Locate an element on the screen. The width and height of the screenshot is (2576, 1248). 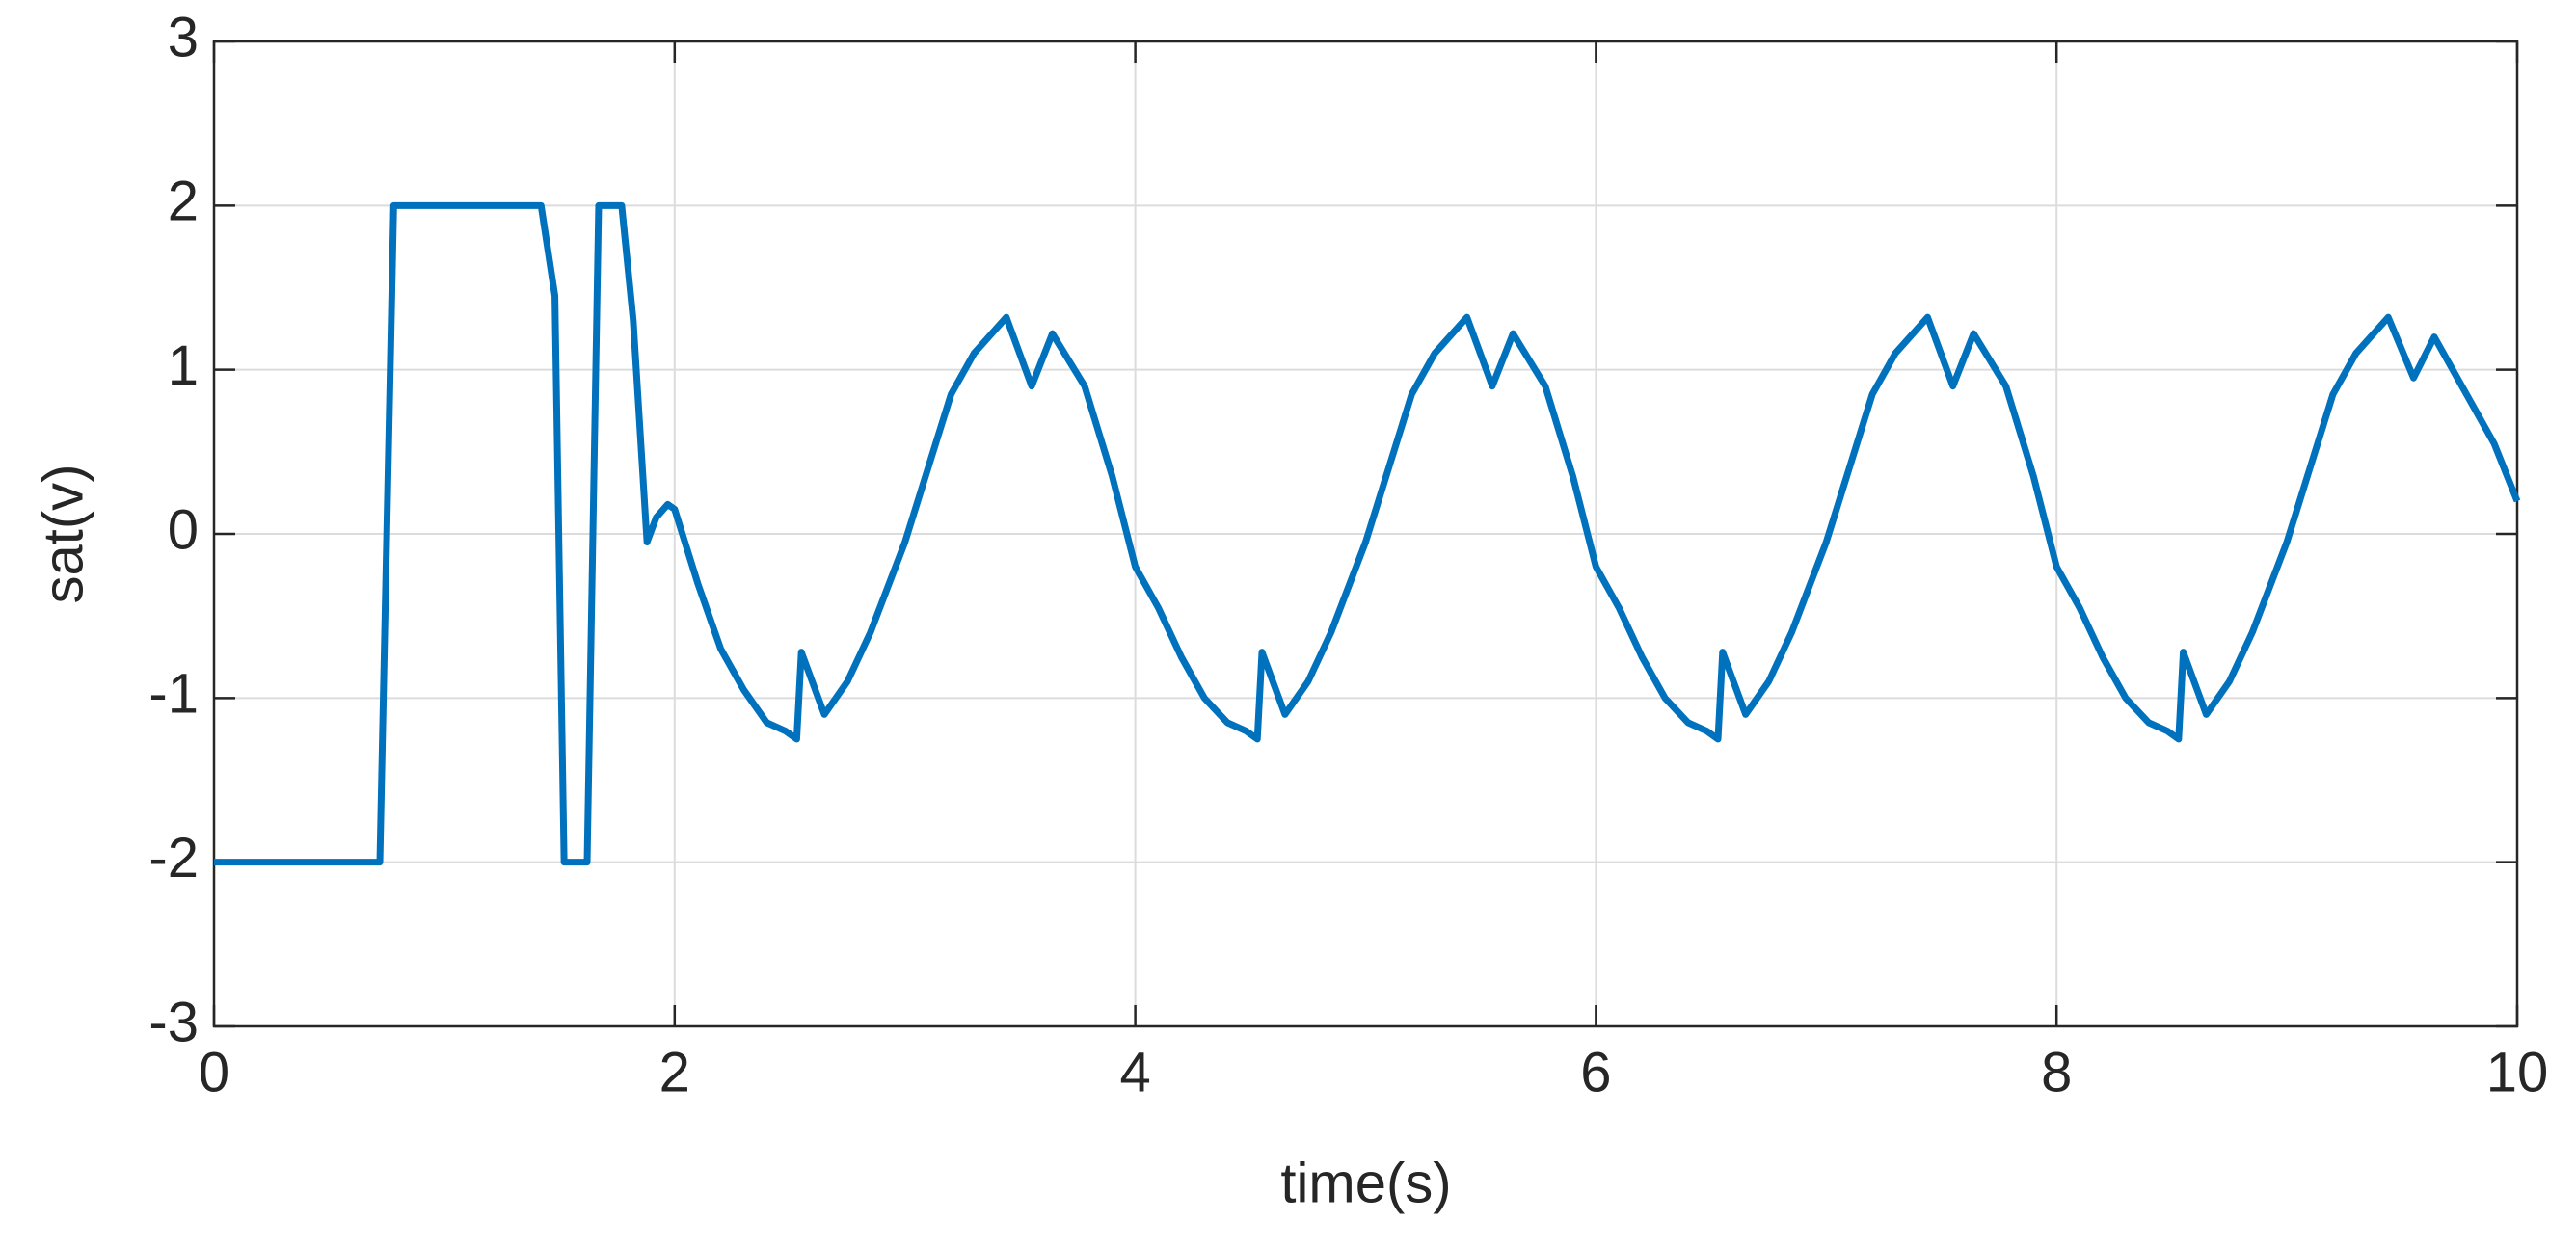
x-tick-label: 8 is located at coordinates (2056, 1072).